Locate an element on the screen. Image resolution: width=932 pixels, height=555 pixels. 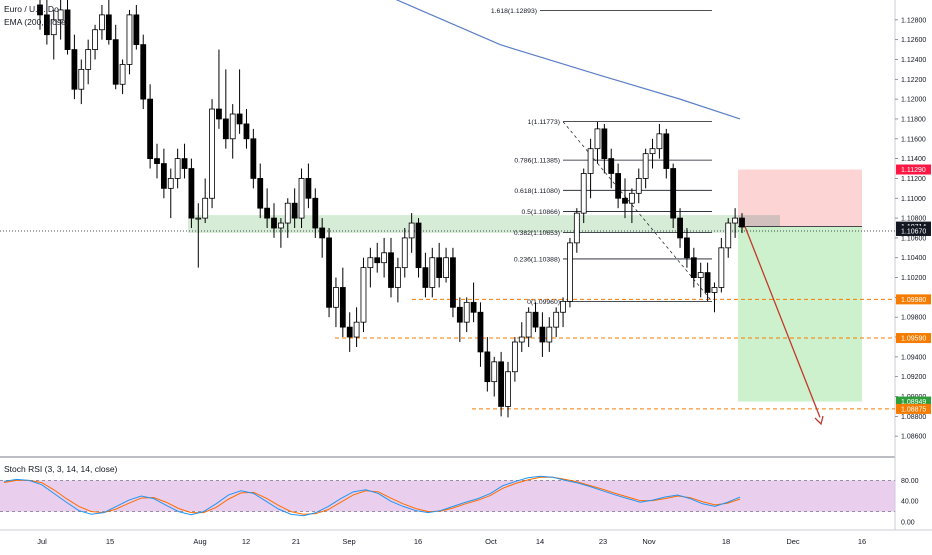
y-tick-label: 1.11000 is located at coordinates (913, 199).